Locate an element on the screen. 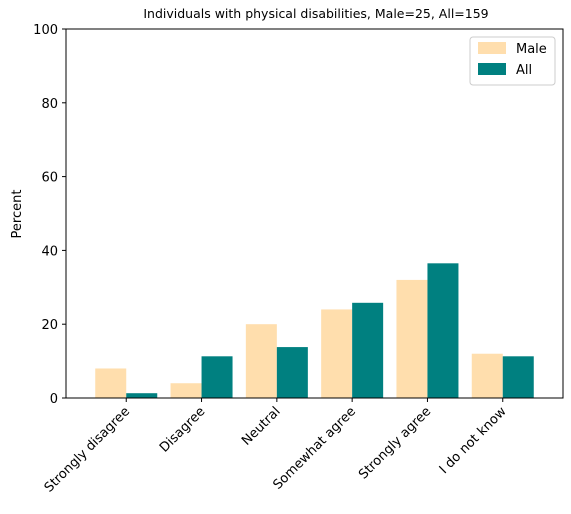 Image resolution: width=571 pixels, height=514 pixels. x-tick-label: Disagree is located at coordinates (182, 429).